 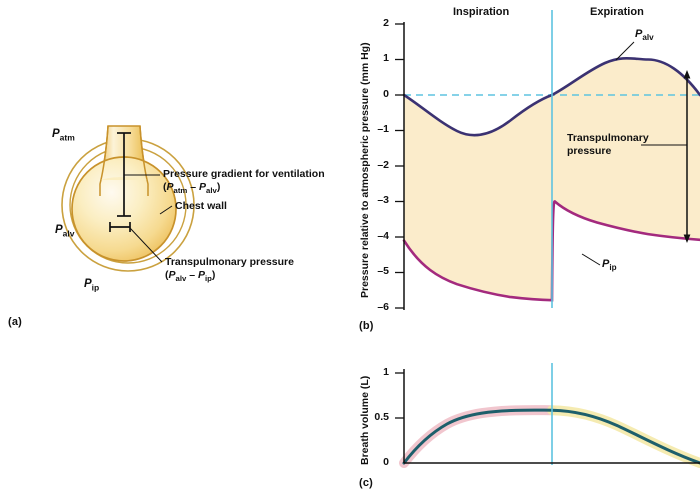 I want to click on inspiration-glow, so click(x=478, y=436).